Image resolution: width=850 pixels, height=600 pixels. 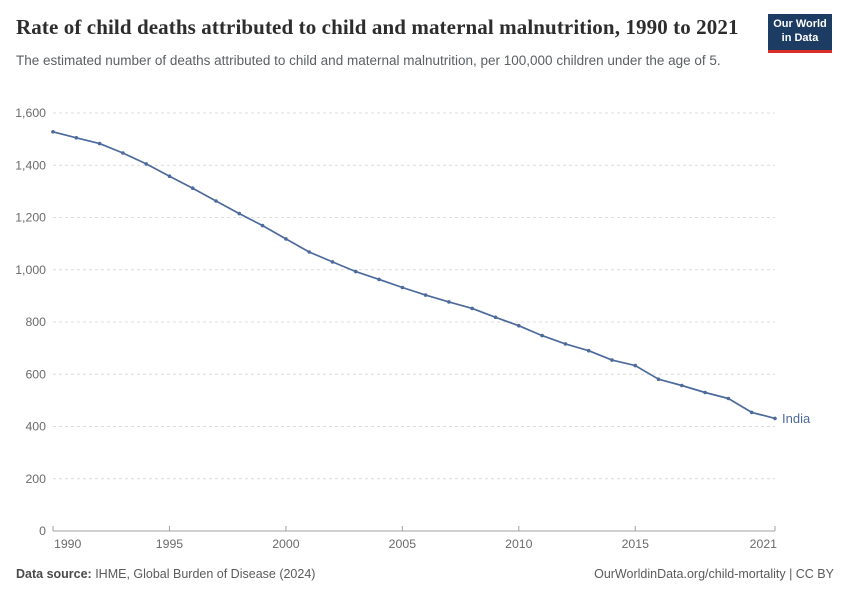 What do you see at coordinates (170, 544) in the screenshot?
I see `x-tick-label: 1995` at bounding box center [170, 544].